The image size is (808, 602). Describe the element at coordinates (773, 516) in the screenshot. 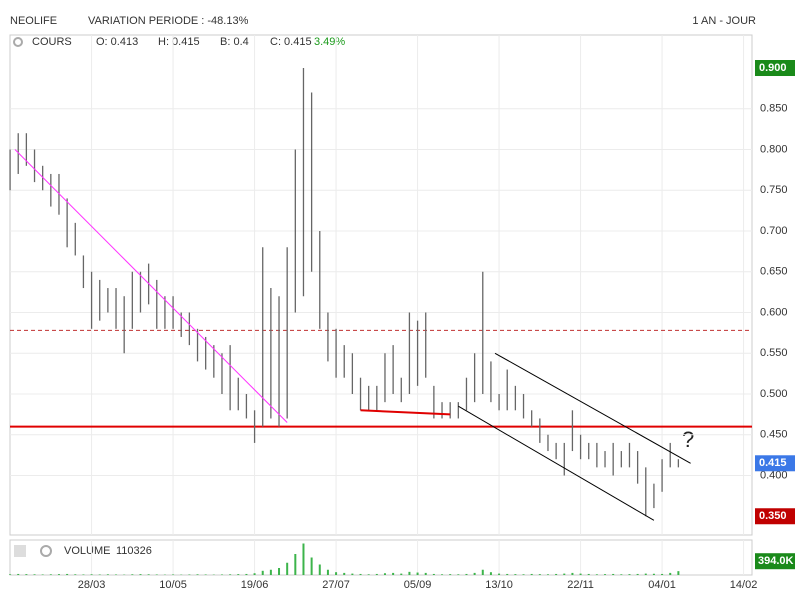

I see `price-tag-label: 0.350` at that location.